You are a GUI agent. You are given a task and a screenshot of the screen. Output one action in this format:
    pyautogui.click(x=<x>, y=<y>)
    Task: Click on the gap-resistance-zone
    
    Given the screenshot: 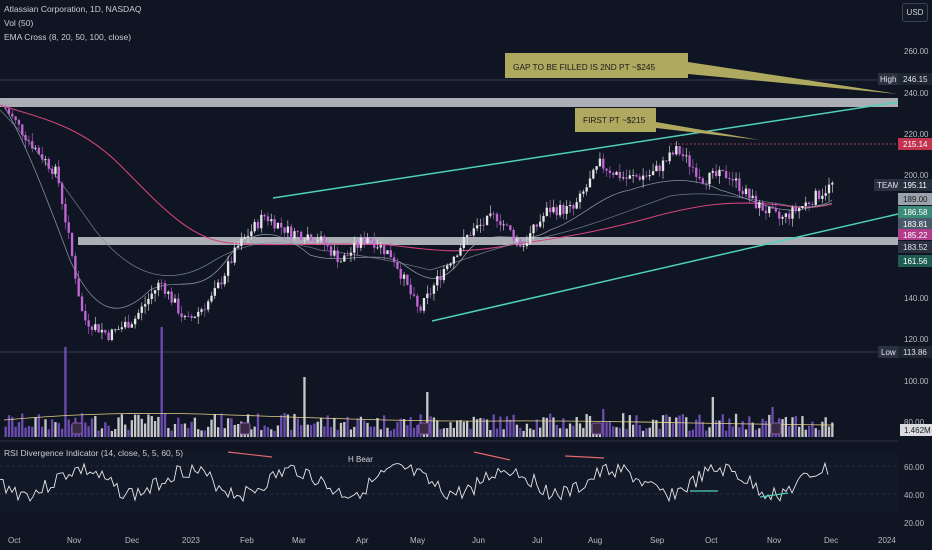 What is the action you would take?
    pyautogui.click(x=449, y=102)
    